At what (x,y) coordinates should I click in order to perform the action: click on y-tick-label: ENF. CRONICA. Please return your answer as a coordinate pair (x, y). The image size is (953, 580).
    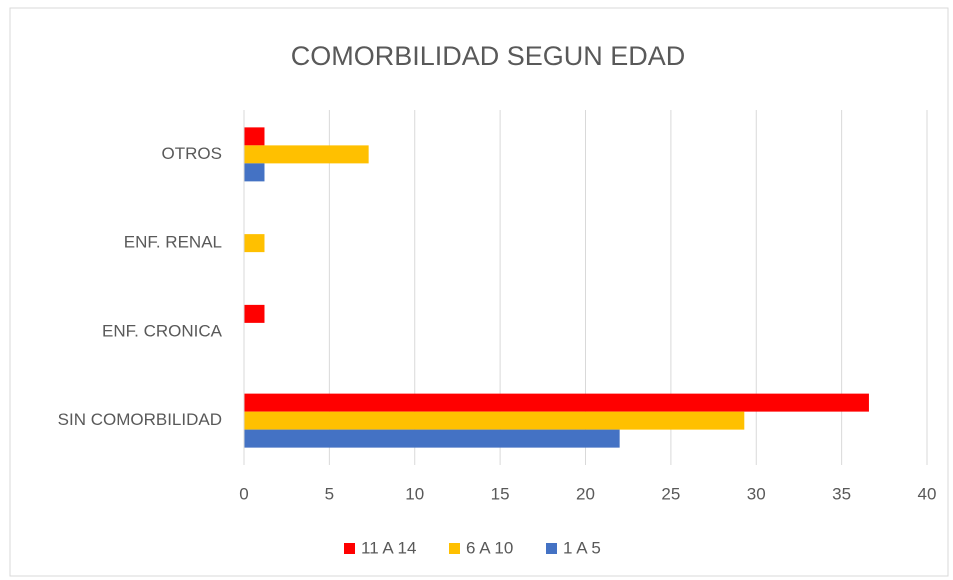
    Looking at the image, I should click on (162, 330).